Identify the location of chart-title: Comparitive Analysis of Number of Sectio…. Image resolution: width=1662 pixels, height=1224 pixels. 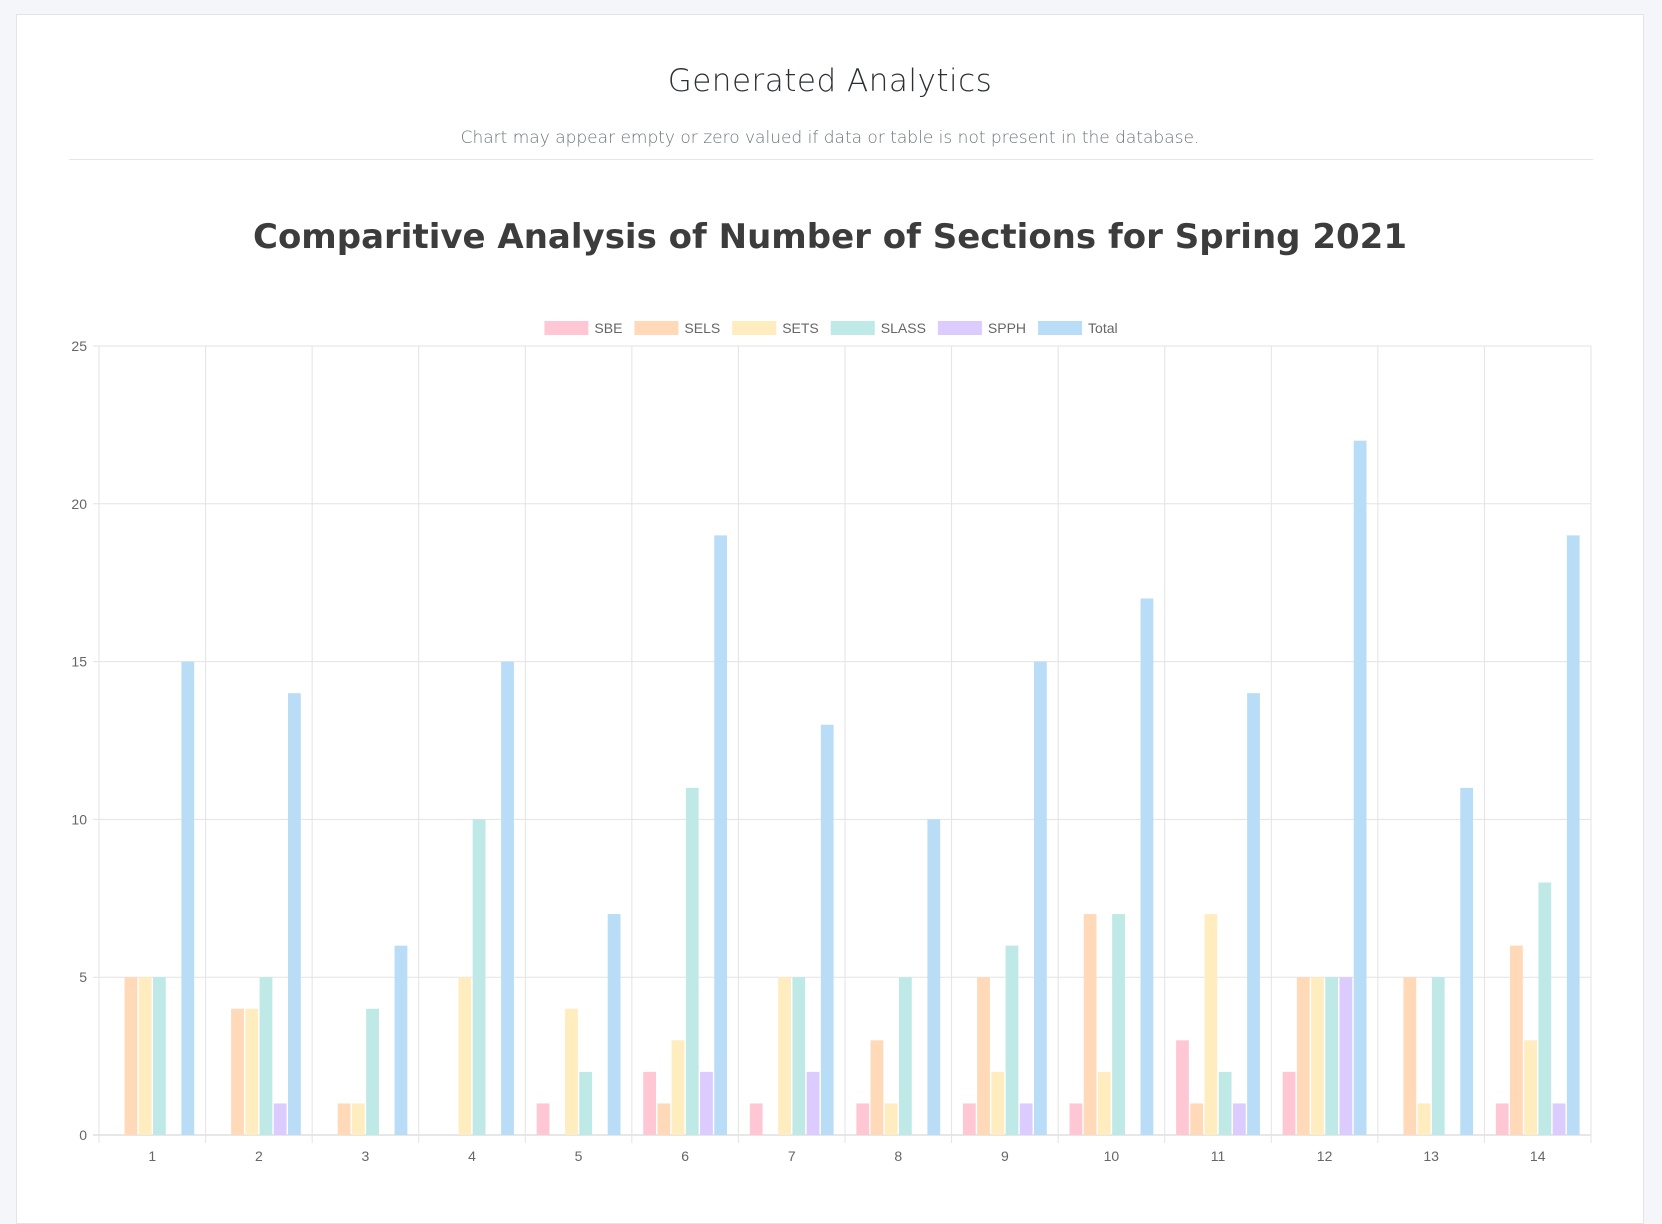
(830, 237).